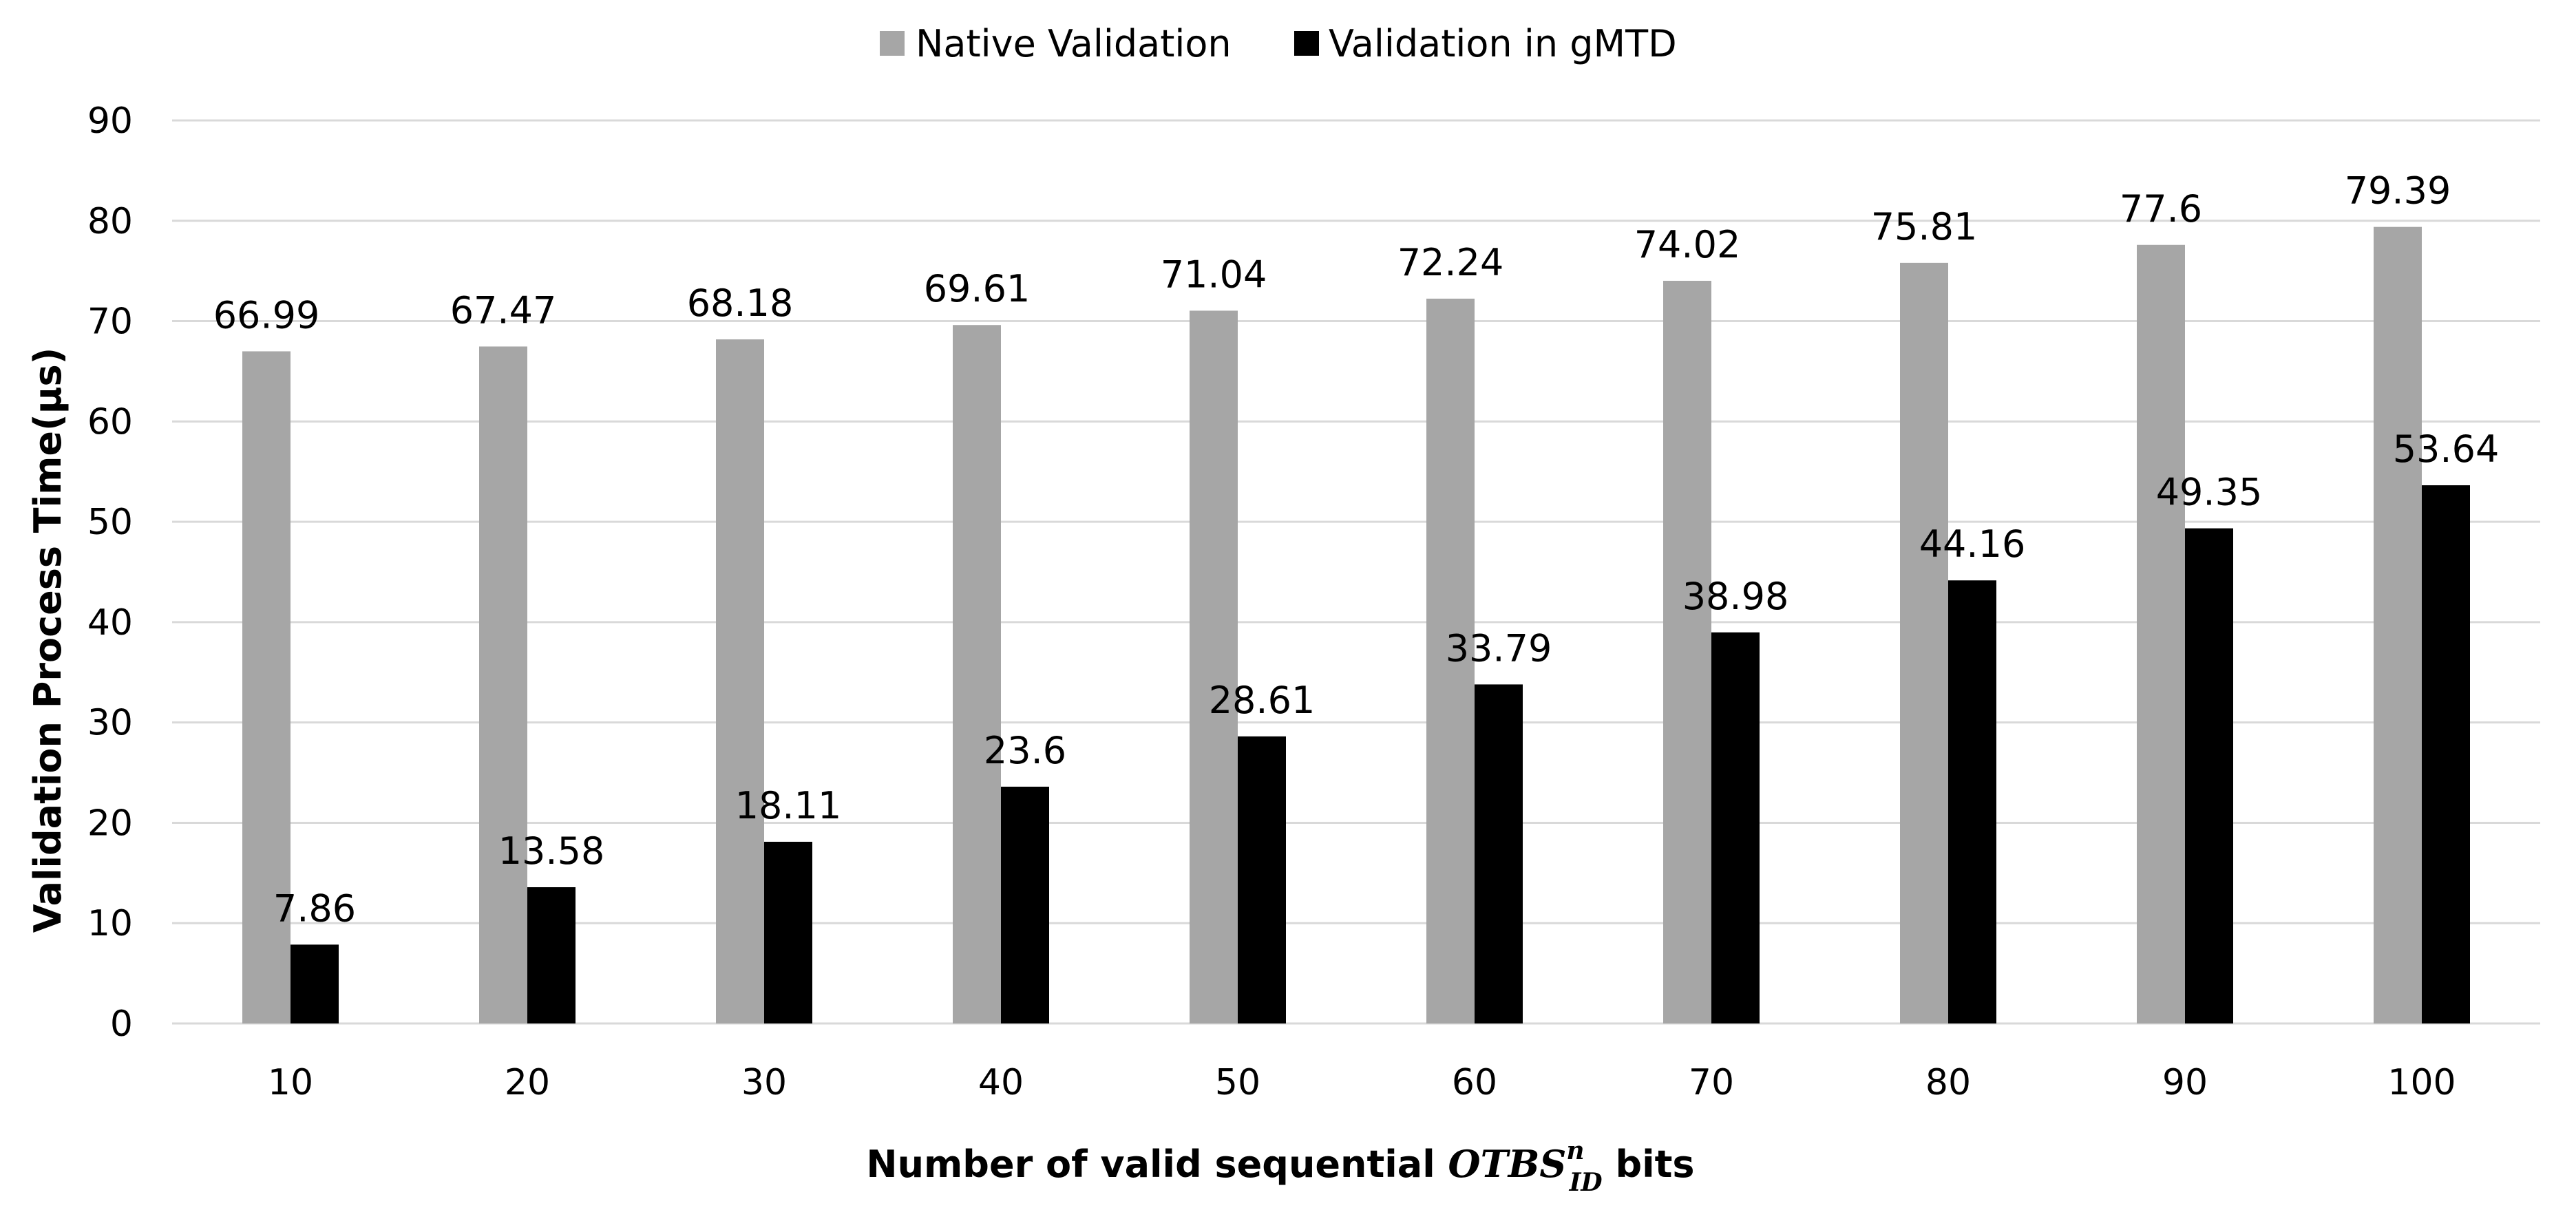  Describe the element at coordinates (2210, 492) in the screenshot. I see `data-label-gmtd-90: 49.35` at that location.